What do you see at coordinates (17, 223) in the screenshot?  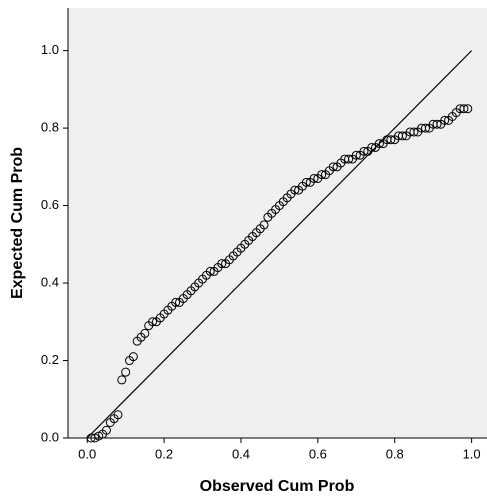 I see `y-axis-label: Expected Cum Prob` at bounding box center [17, 223].